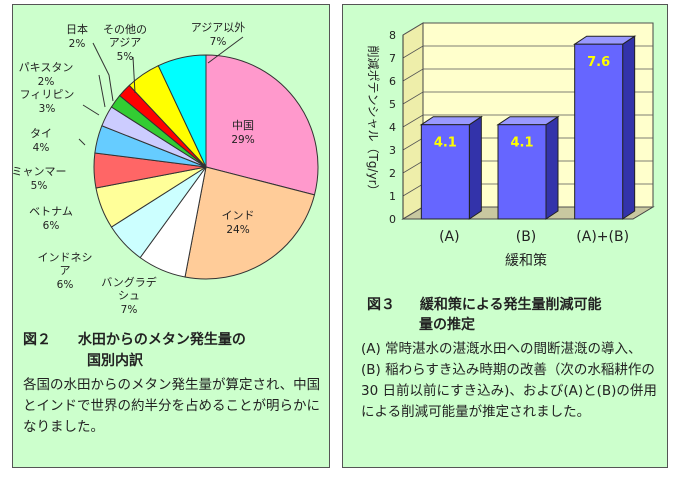 The height and width of the screenshot is (480, 680). What do you see at coordinates (51, 226) in the screenshot?
I see `pie-pct-4: 6%` at bounding box center [51, 226].